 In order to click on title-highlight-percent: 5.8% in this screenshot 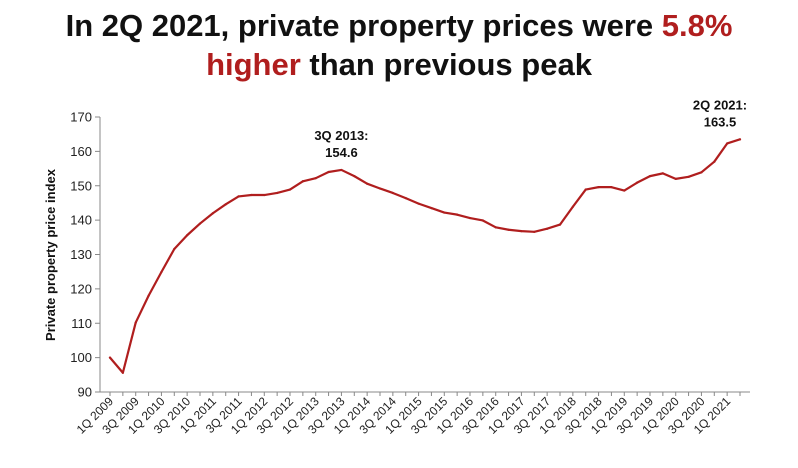, I will do `click(697, 25)`.